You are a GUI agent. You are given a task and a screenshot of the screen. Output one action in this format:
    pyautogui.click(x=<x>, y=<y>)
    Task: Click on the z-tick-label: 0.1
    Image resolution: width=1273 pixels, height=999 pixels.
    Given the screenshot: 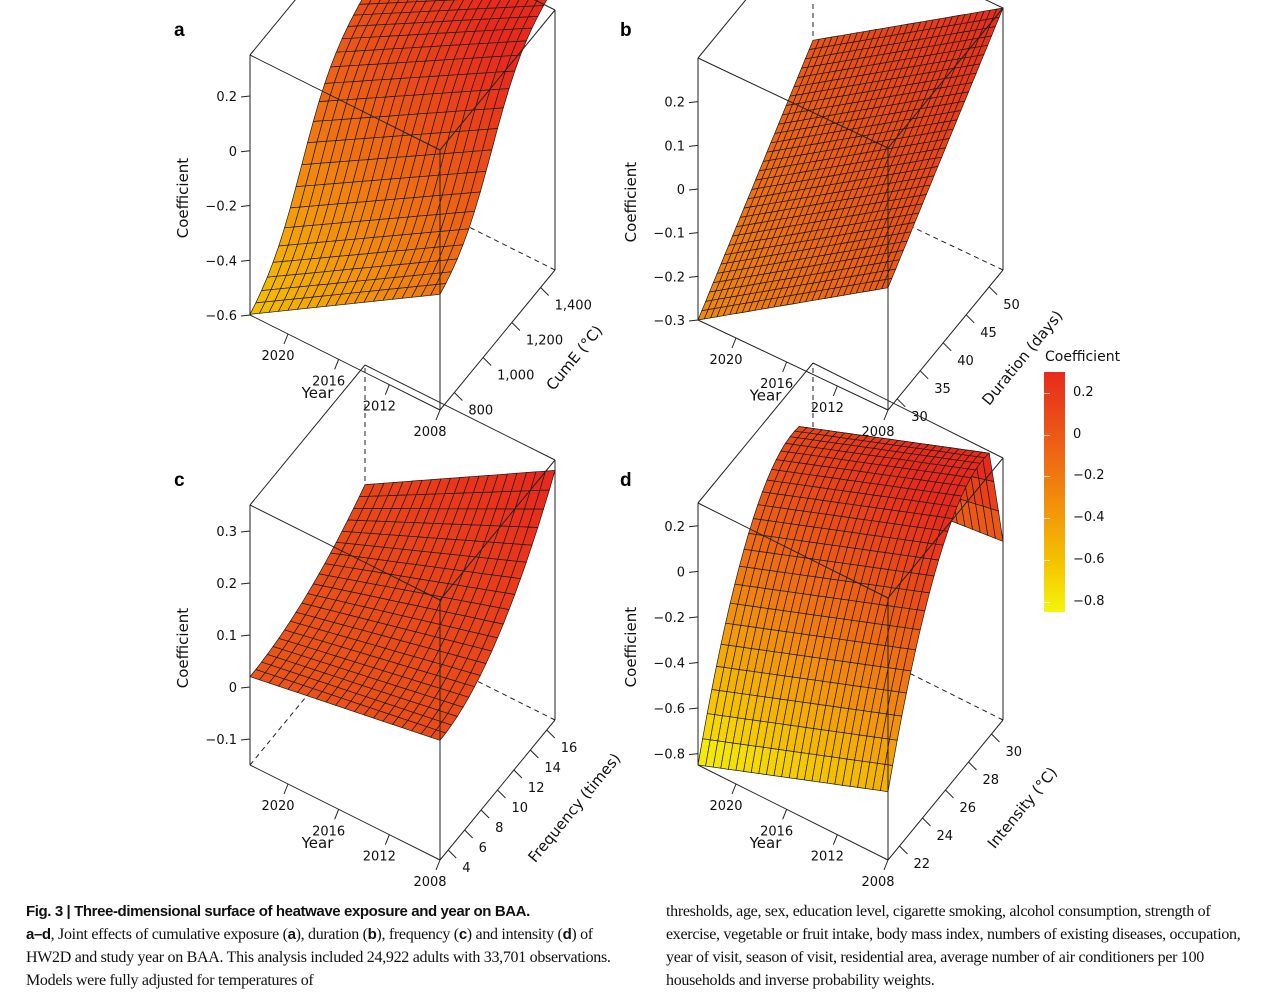 What is the action you would take?
    pyautogui.click(x=674, y=146)
    